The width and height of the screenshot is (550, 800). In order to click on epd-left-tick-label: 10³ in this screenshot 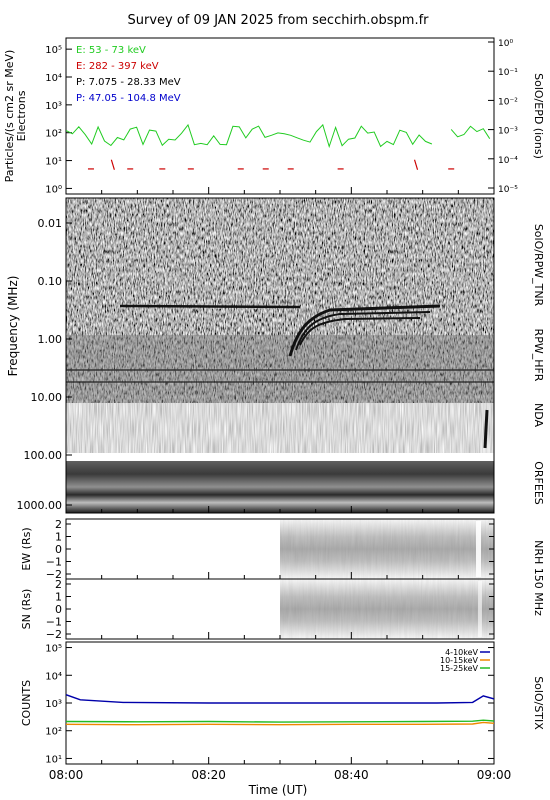, I will do `click(53, 106)`.